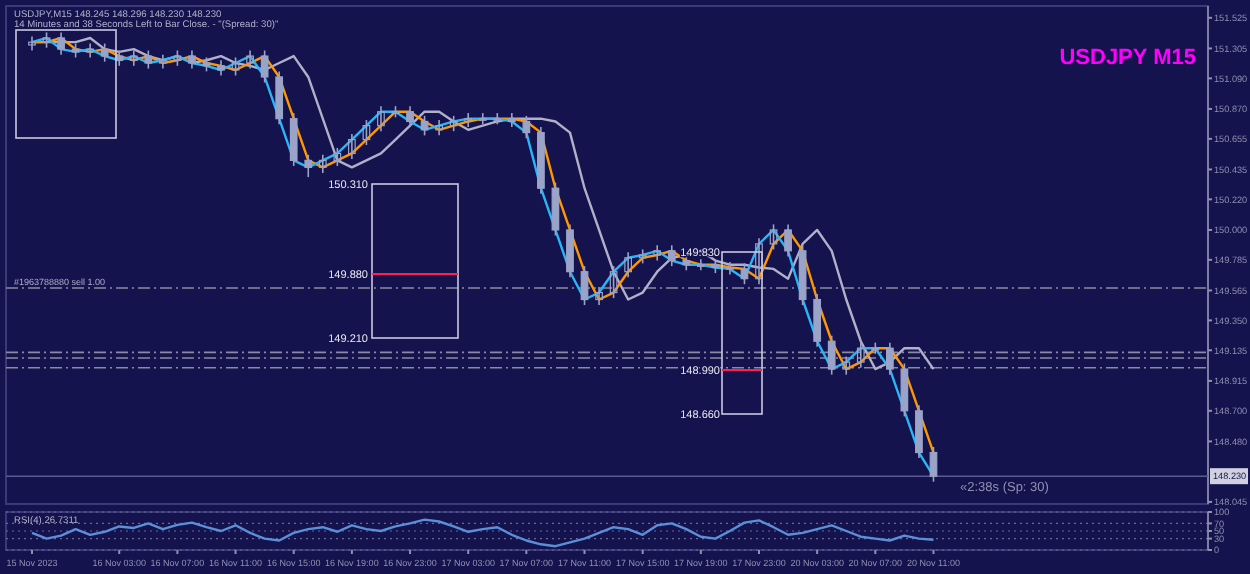 Image resolution: width=1250 pixels, height=574 pixels. I want to click on text: USDJPY M15, so click(1127, 57).